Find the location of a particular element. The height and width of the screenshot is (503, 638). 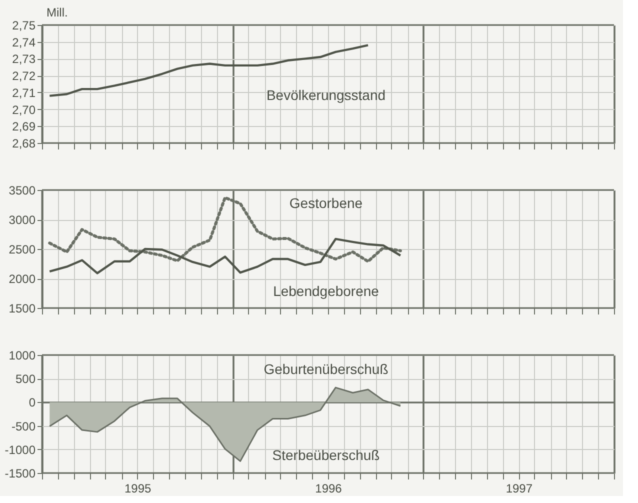

series-label: Lebendgeborene is located at coordinates (326, 291).